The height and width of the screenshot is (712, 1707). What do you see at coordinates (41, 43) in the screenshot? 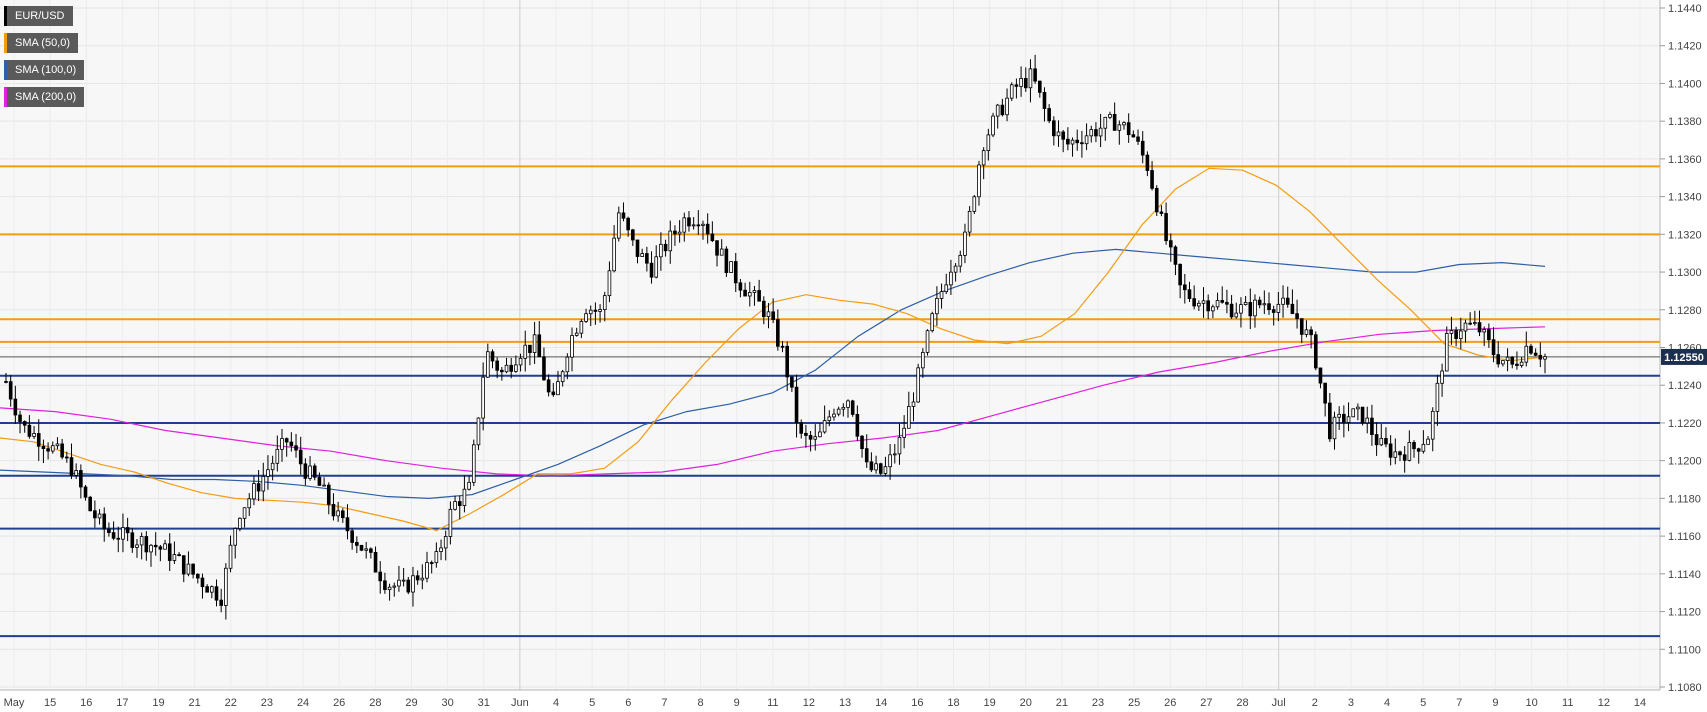
I see `legend-item-sma50: SMA (50,0)` at bounding box center [41, 43].